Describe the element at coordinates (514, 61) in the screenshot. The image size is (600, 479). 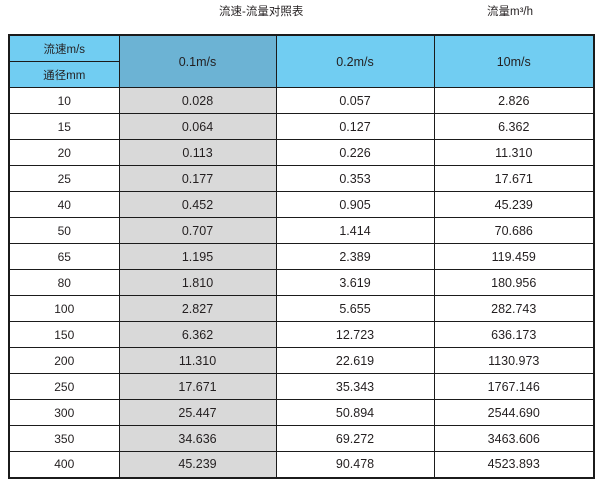
I see `header-velocity-10: 10m/s` at that location.